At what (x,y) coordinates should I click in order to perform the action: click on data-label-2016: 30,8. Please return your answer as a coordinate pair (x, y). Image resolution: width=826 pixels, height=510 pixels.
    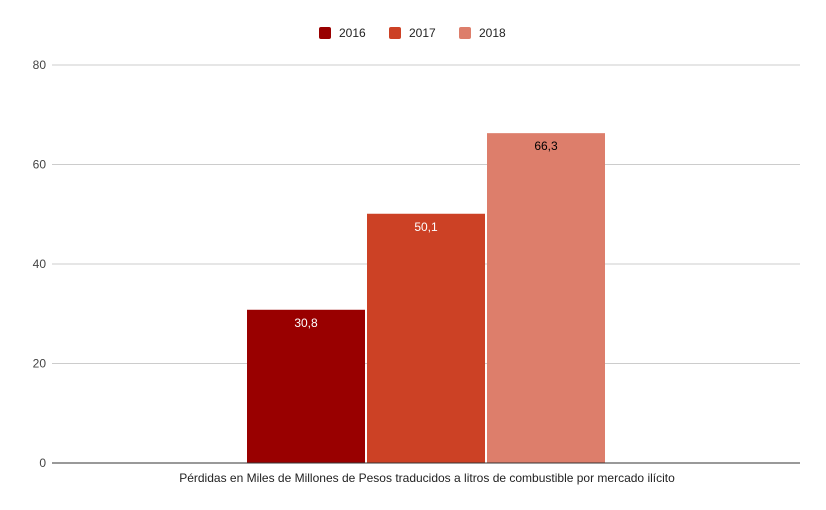
    Looking at the image, I should click on (306, 323).